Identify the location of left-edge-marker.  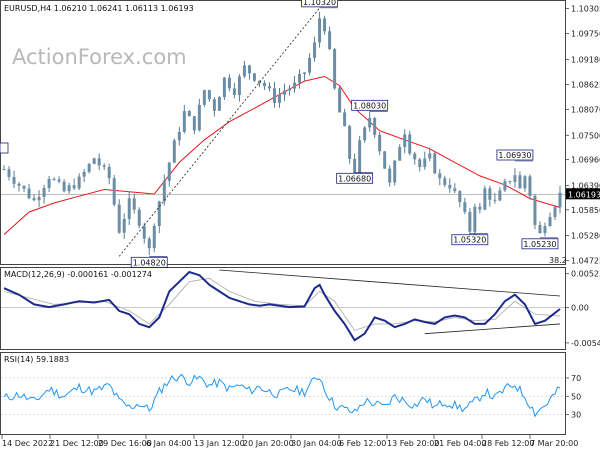
(4, 148).